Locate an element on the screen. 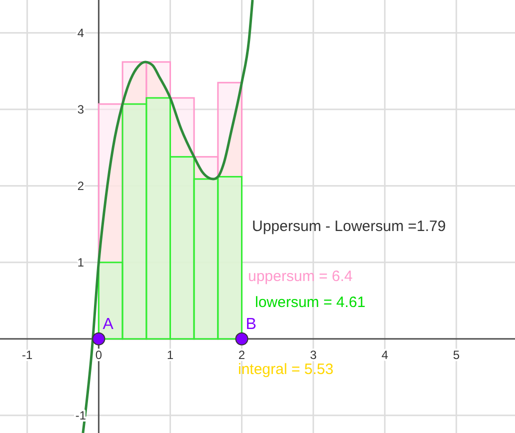 The image size is (515, 433). x-tick-label: 3 is located at coordinates (313, 355).